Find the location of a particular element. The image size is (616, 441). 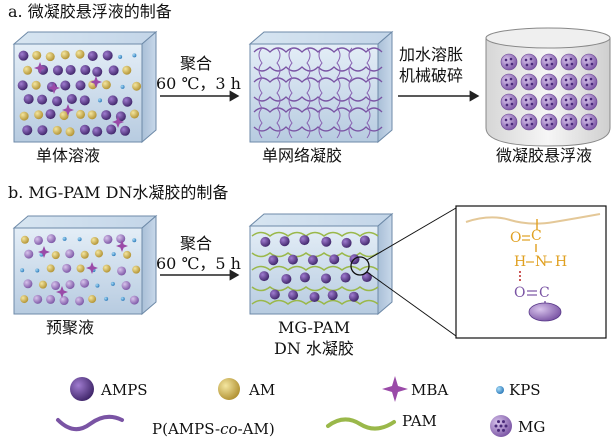

section-a-title: a. 微凝胶悬浮液的制备 is located at coordinates (90, 11).